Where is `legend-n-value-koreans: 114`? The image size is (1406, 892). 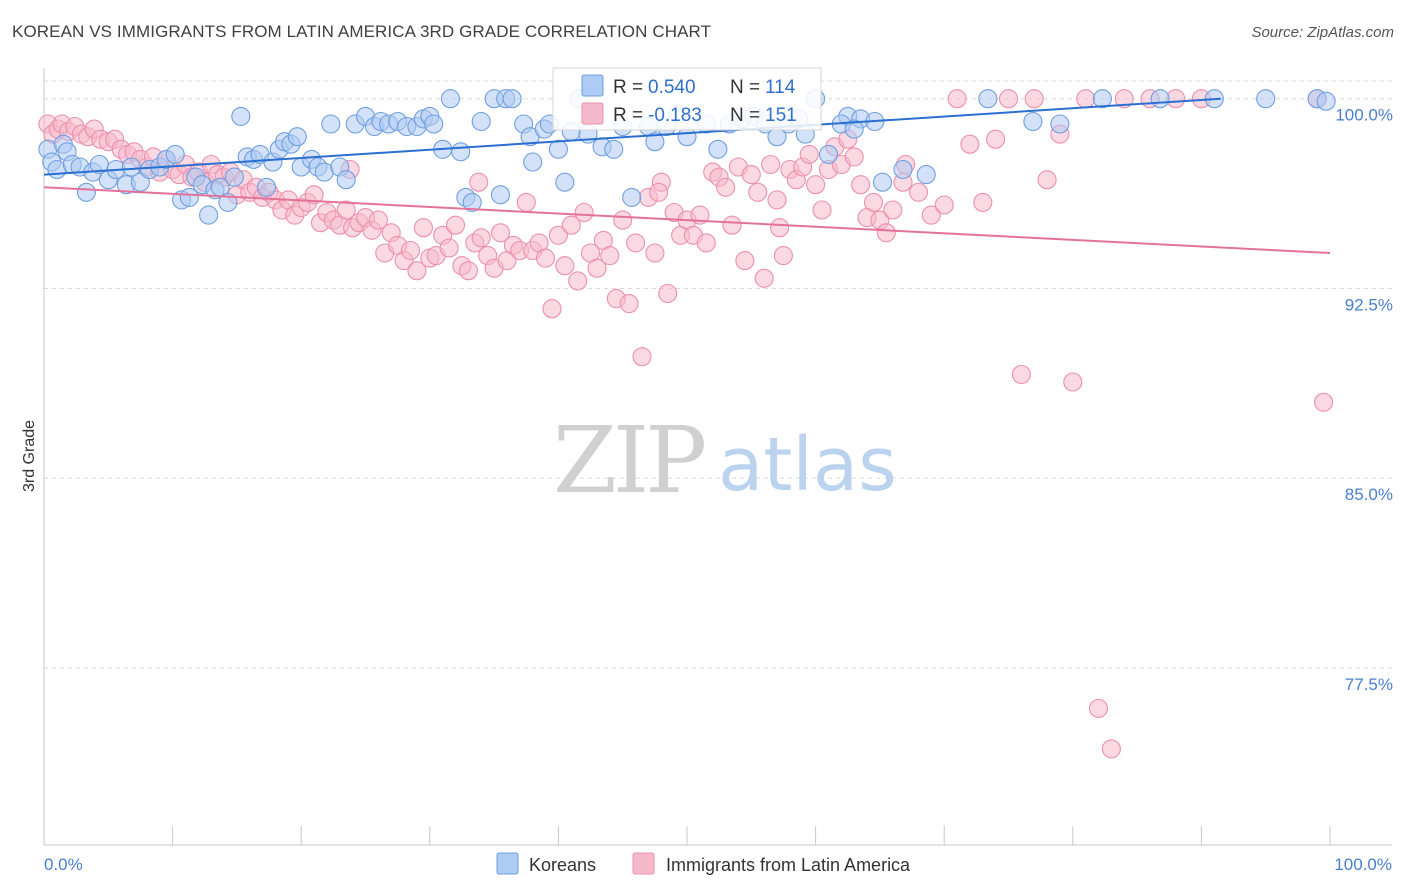 legend-n-value-koreans: 114 is located at coordinates (780, 87).